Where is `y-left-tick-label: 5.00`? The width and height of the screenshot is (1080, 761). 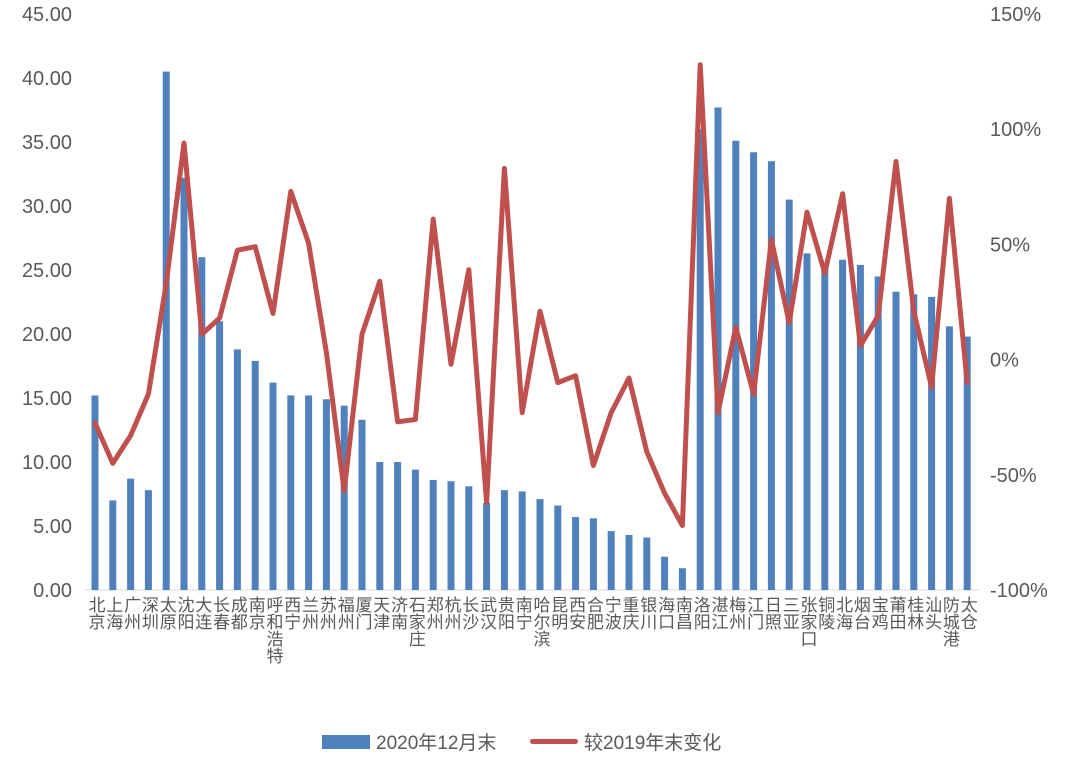
y-left-tick-label: 5.00 is located at coordinates (52, 527).